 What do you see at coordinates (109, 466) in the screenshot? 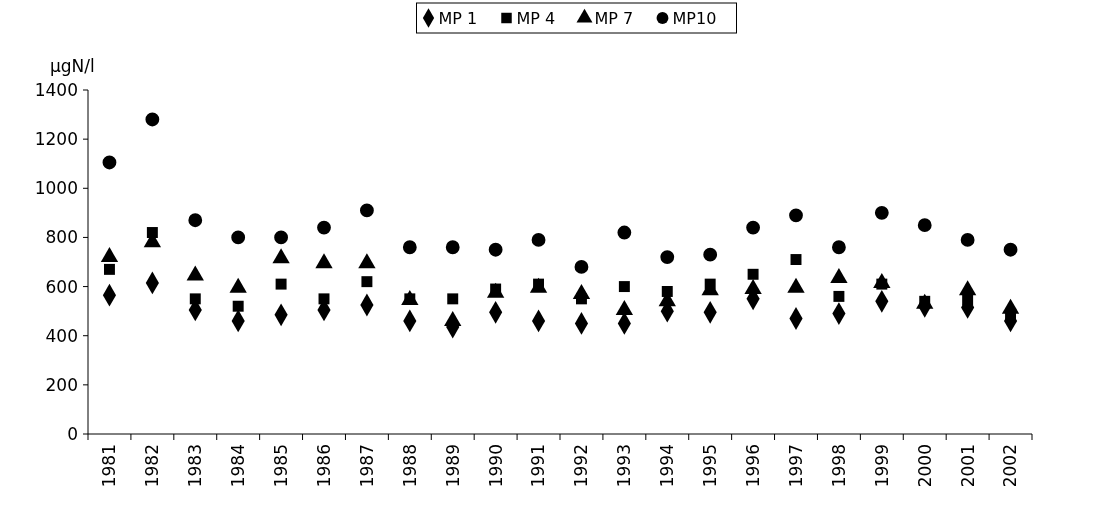
I see `x-tick-label: 1981` at bounding box center [109, 466].